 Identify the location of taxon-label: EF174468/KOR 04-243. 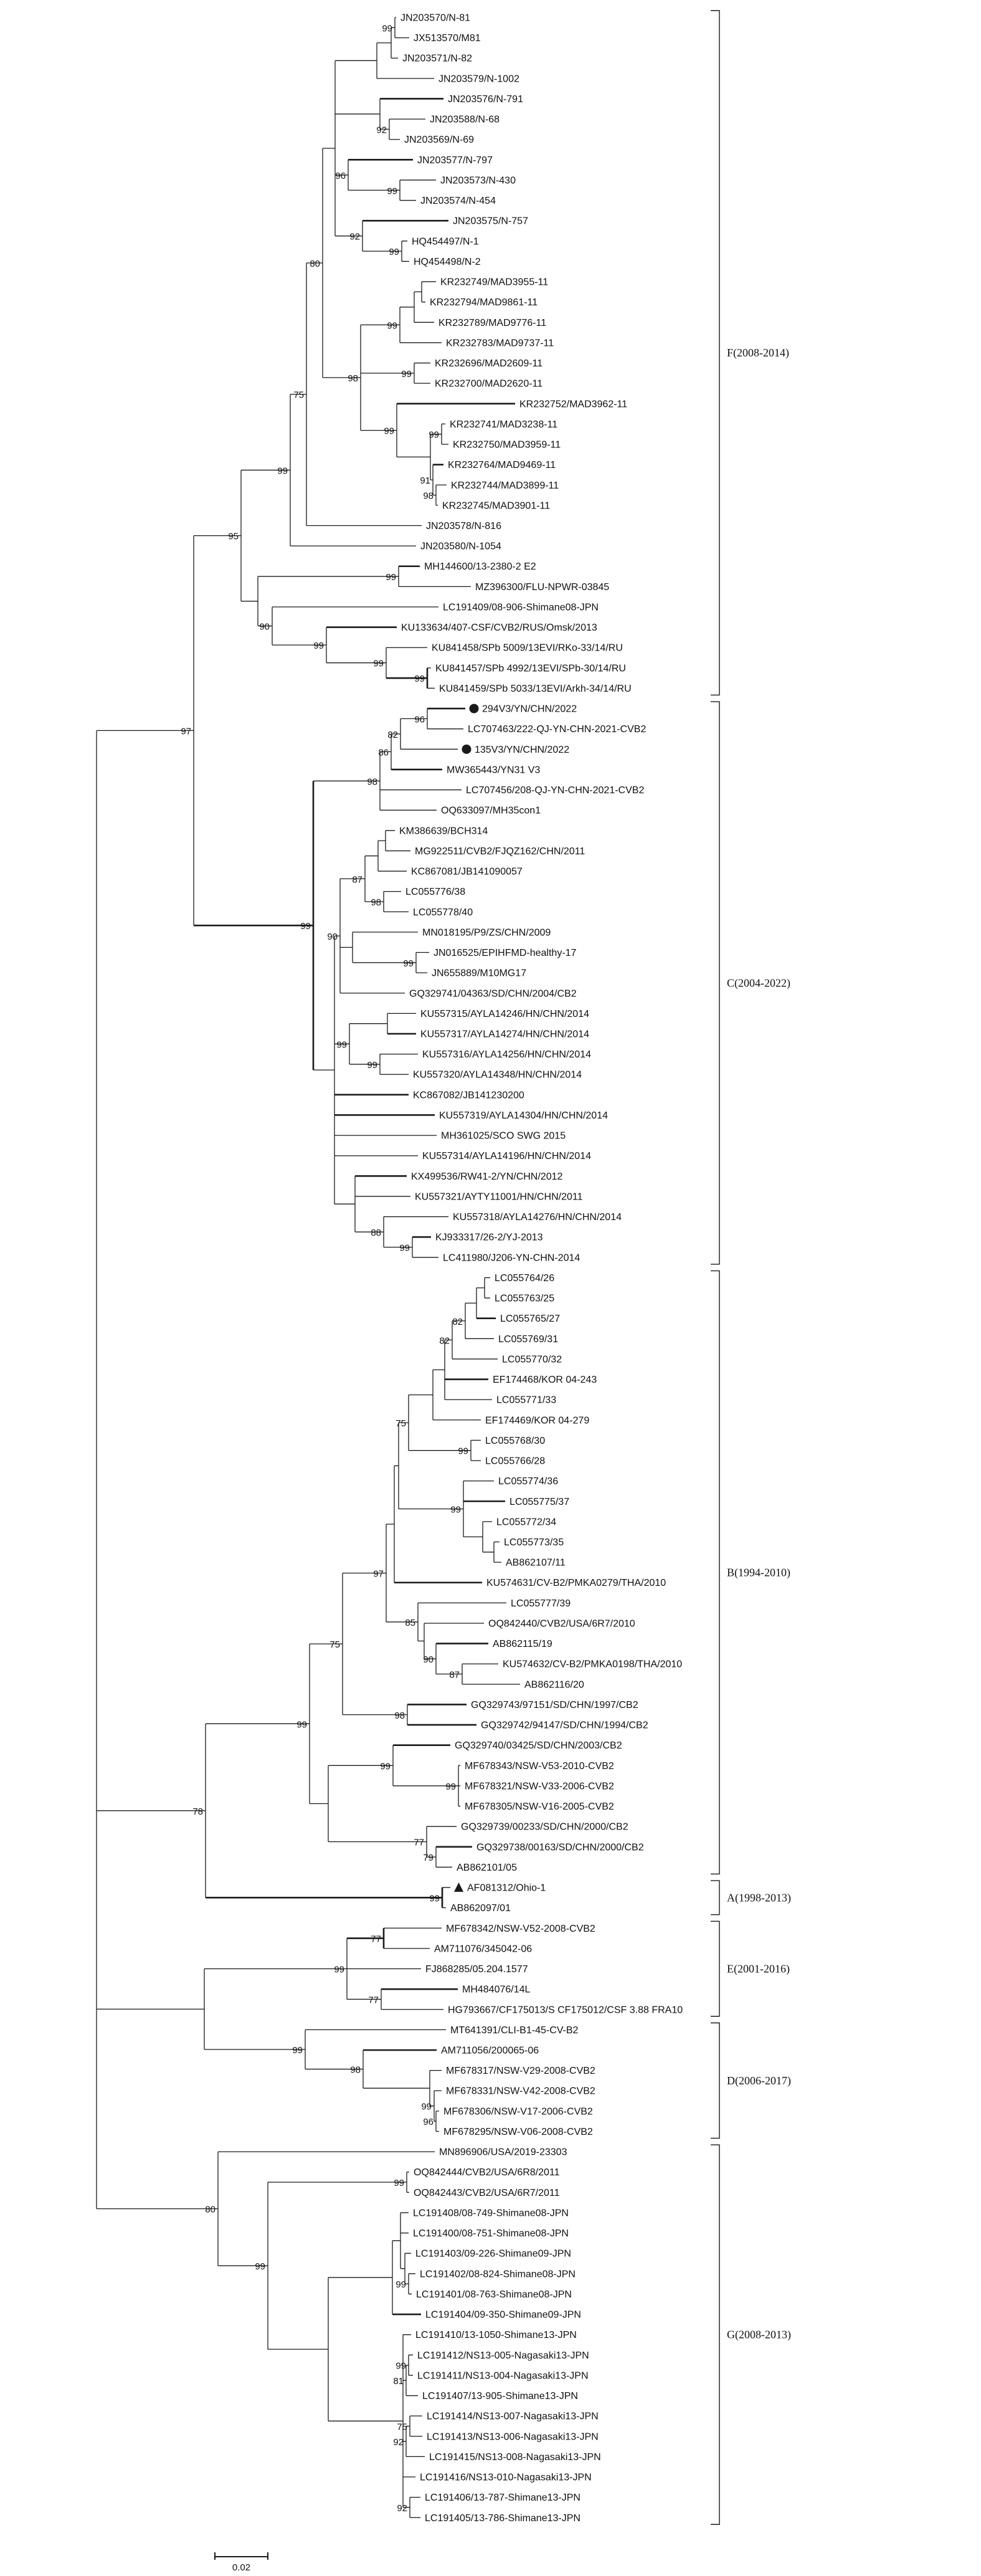
(545, 1380).